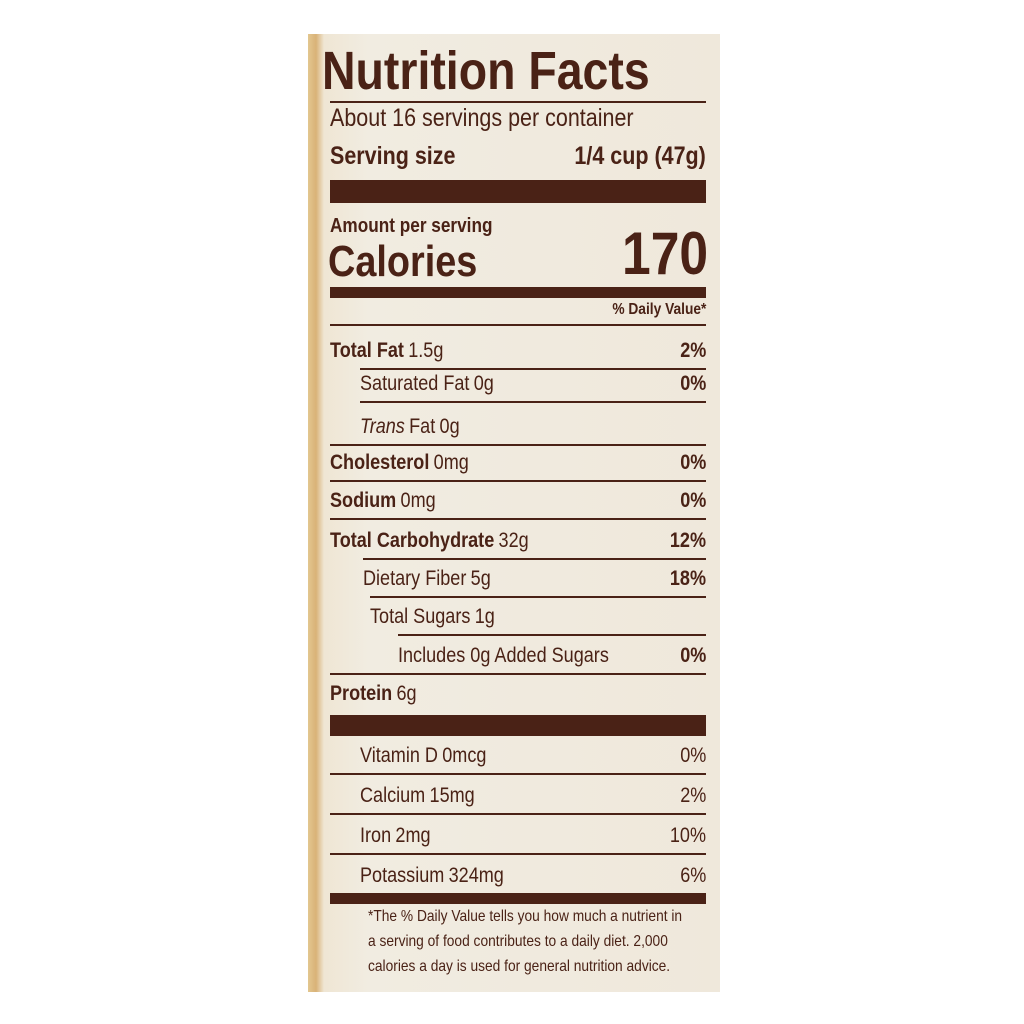 The width and height of the screenshot is (1024, 1024). Describe the element at coordinates (480, 578) in the screenshot. I see `nutrient-amount: 5g` at that location.